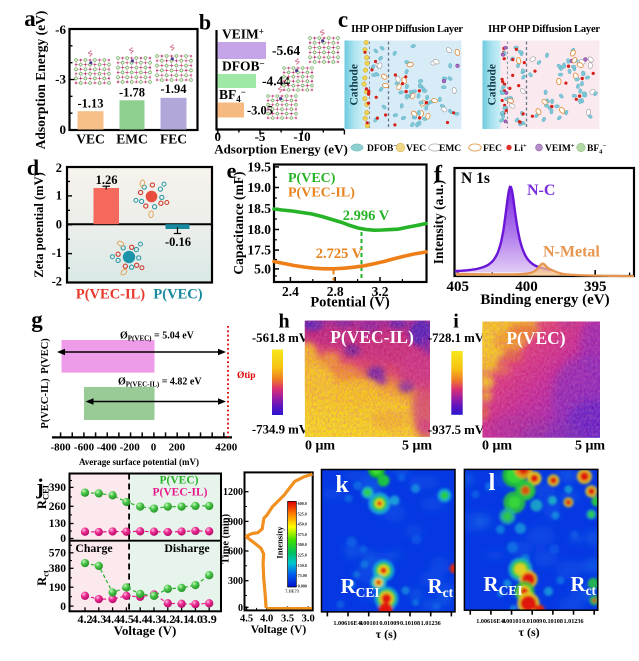 The width and height of the screenshot is (639, 661). Describe the element at coordinates (205, 22) in the screenshot. I see `svg-text: b` at that location.